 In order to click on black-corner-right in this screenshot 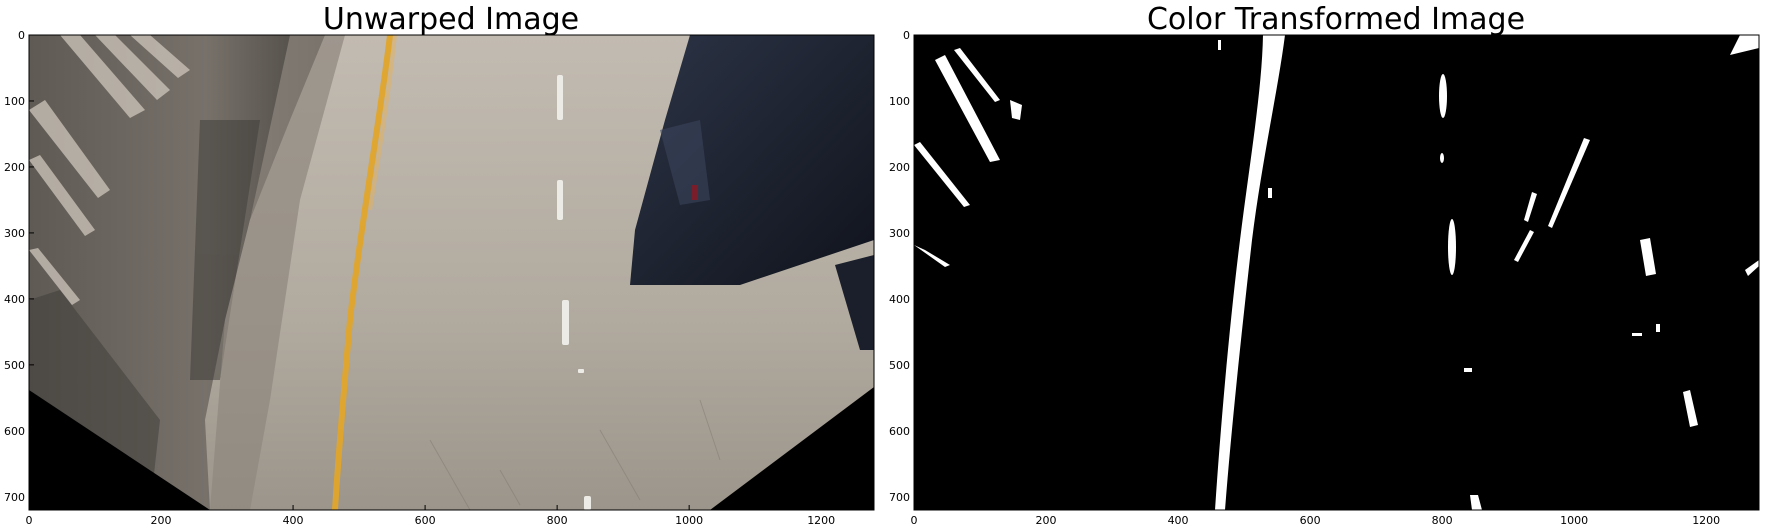, I will do `click(792, 448)`.